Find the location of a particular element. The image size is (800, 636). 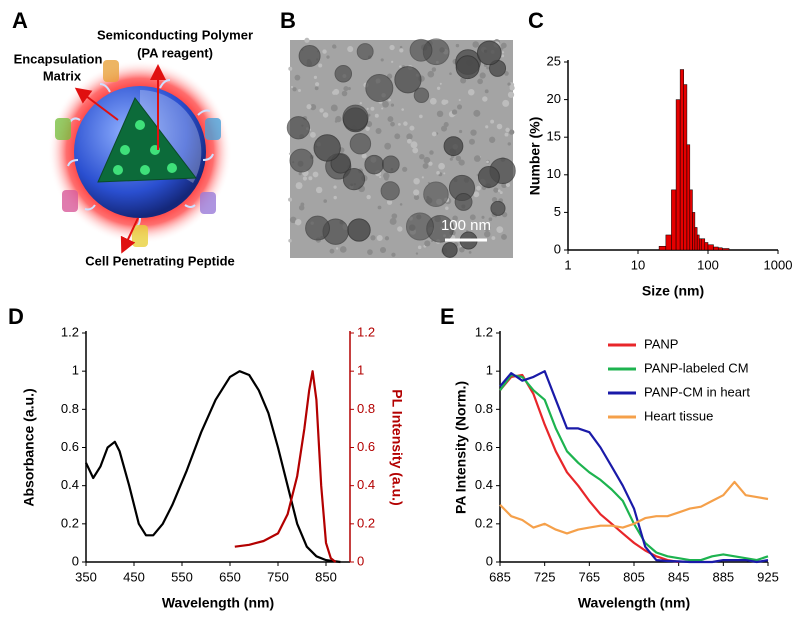

diagram-label: Semiconducting Polymer is located at coordinates (175, 34).